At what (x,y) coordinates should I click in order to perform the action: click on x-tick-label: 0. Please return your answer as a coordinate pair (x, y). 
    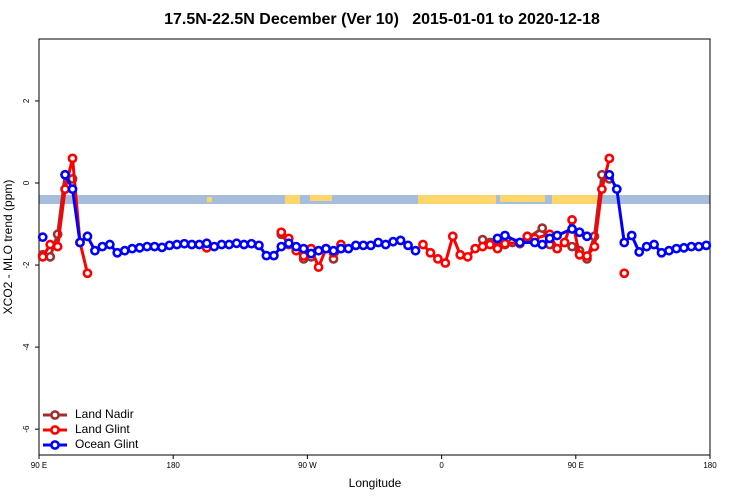
    Looking at the image, I should click on (441, 465).